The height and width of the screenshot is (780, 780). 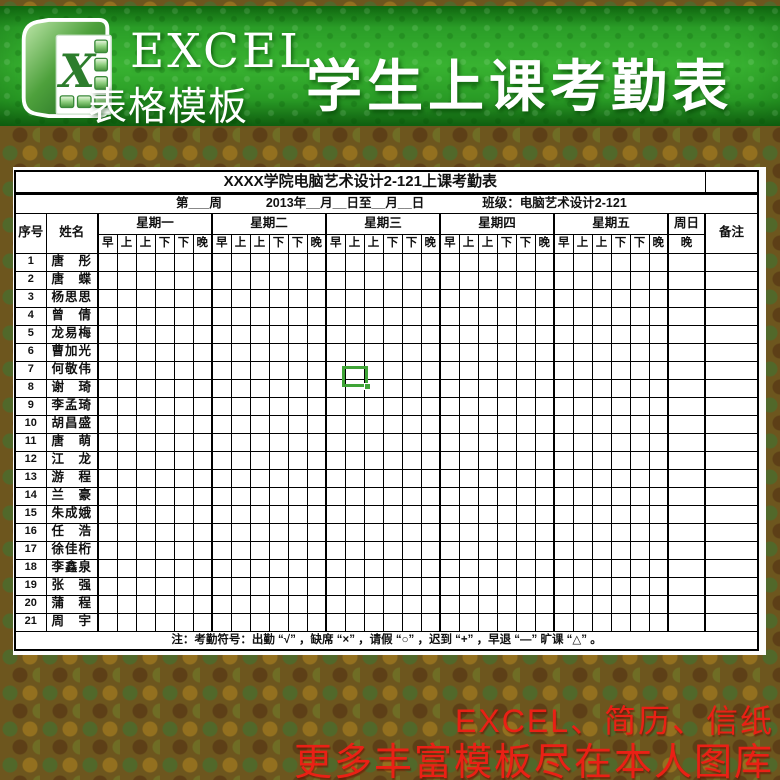 I want to click on student-name: 唐 萌, so click(x=72, y=442).